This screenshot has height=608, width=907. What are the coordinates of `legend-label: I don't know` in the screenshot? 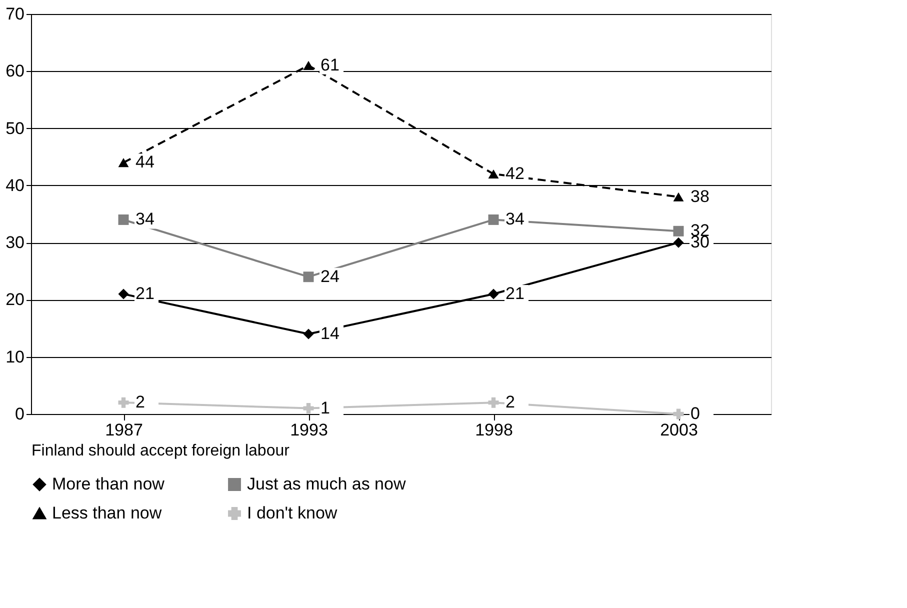 It's located at (292, 513).